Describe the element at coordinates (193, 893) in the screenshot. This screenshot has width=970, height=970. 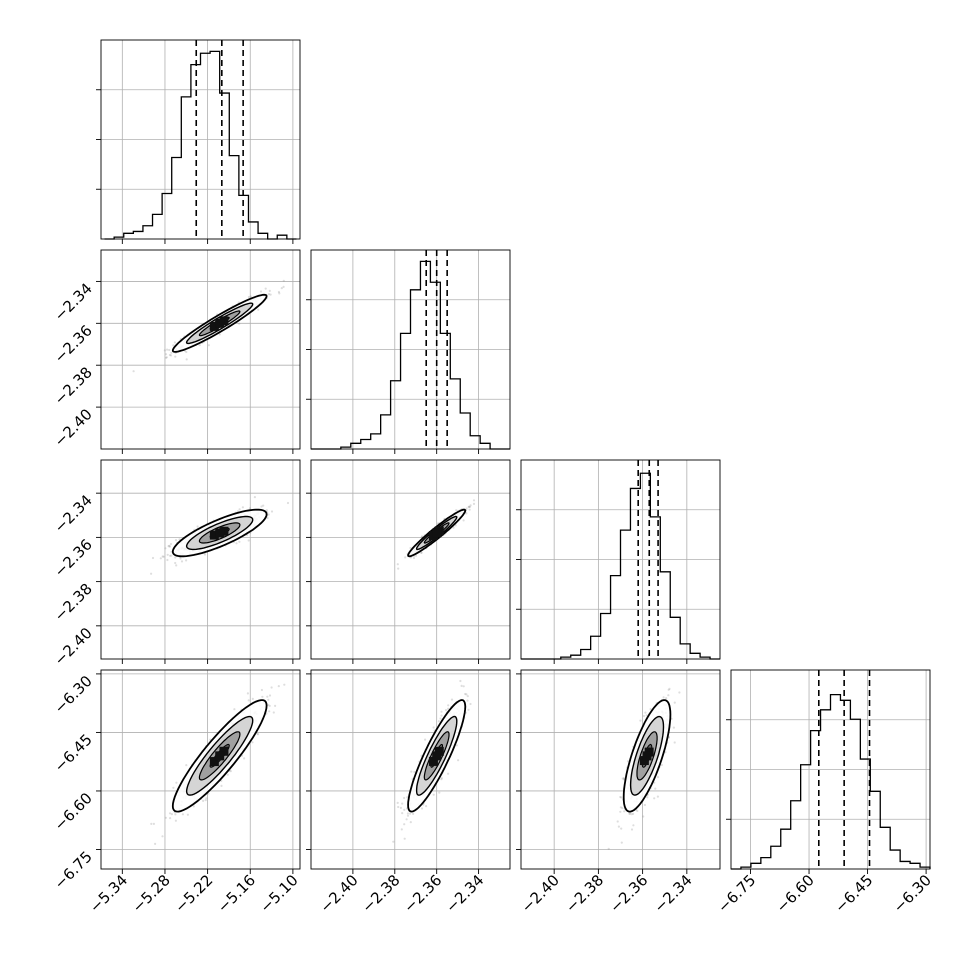
I see `x-tick-label: −5.22` at that location.